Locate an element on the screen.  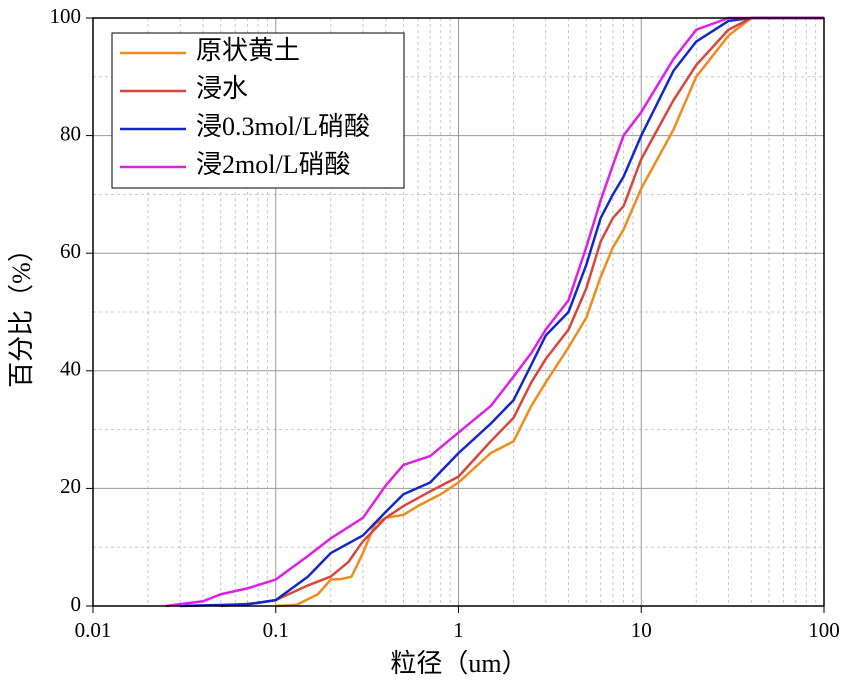
x-tick-label: 0.1 is located at coordinates (276, 630).